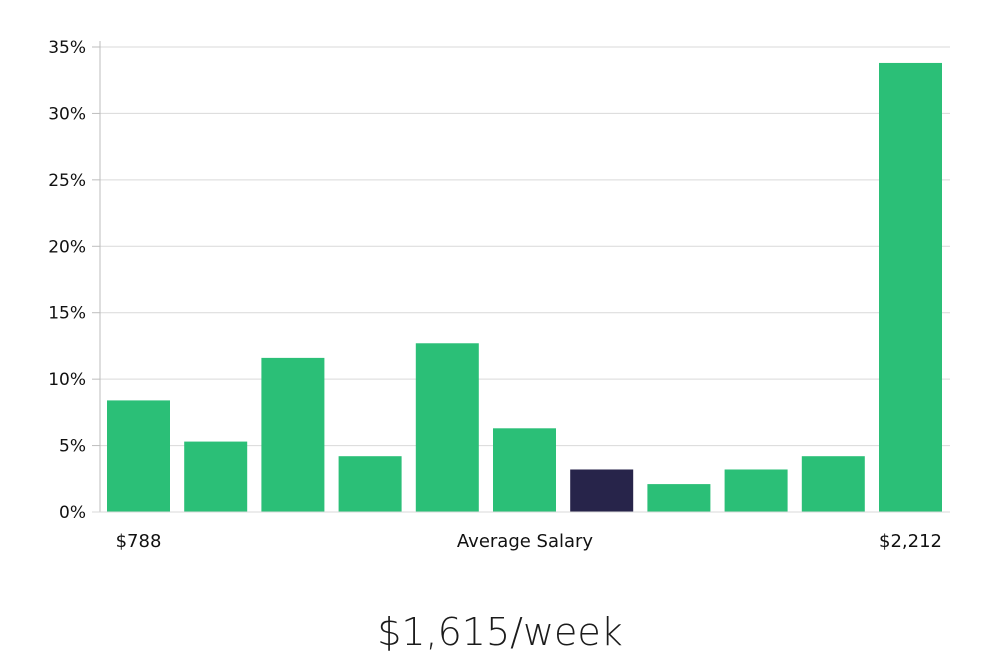 This screenshot has height=660, width=1000. Describe the element at coordinates (72, 447) in the screenshot. I see `y-tick-label: 5%` at that location.